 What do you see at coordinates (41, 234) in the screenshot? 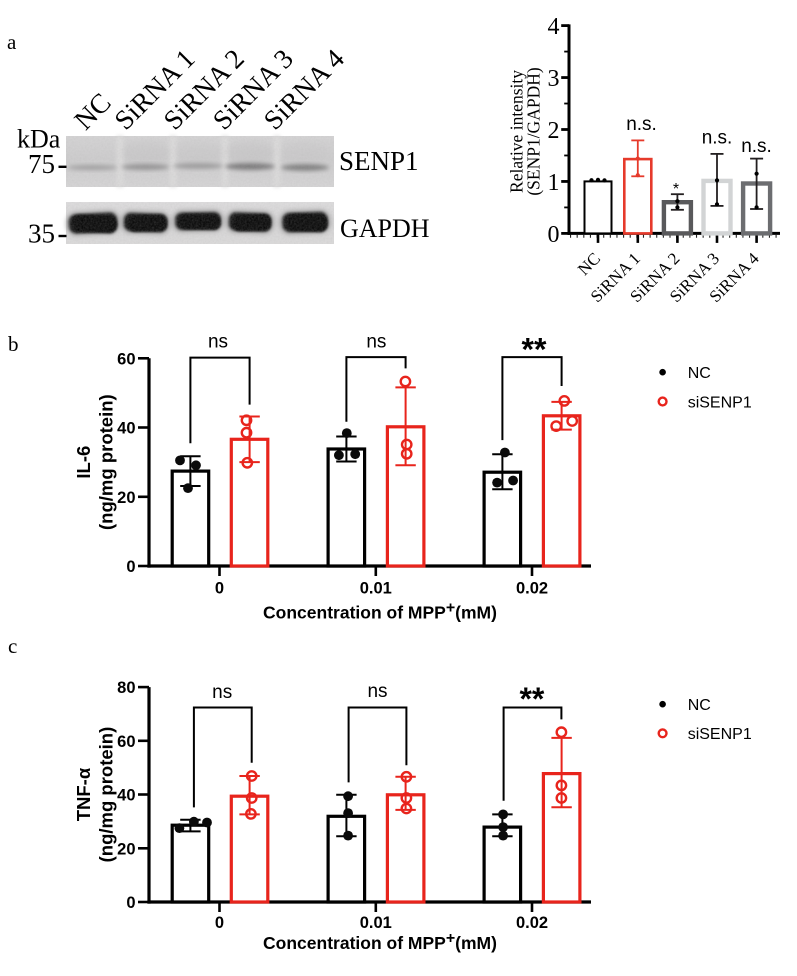
I see `svg-text: 35` at bounding box center [41, 234].